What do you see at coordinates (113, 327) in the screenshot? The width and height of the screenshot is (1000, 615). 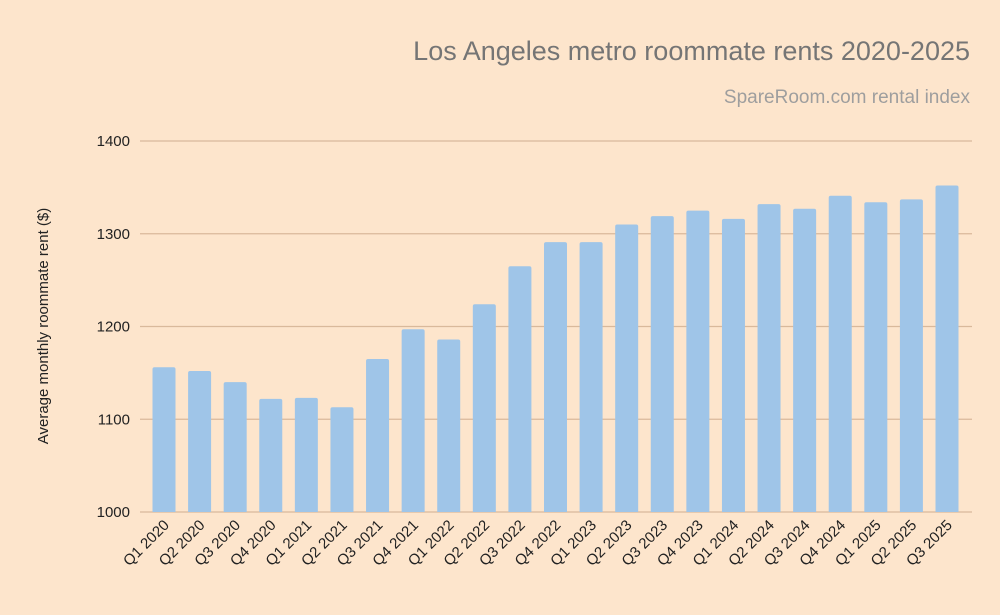 I see `y-tick-label: 1200` at bounding box center [113, 327].